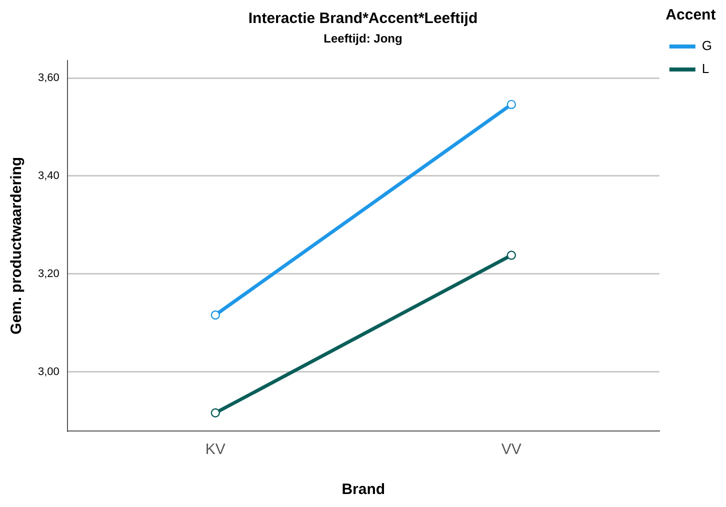 The width and height of the screenshot is (726, 507). What do you see at coordinates (363, 19) in the screenshot?
I see `chart-title: Interactie Brand*Accent*Leeftijd` at bounding box center [363, 19].